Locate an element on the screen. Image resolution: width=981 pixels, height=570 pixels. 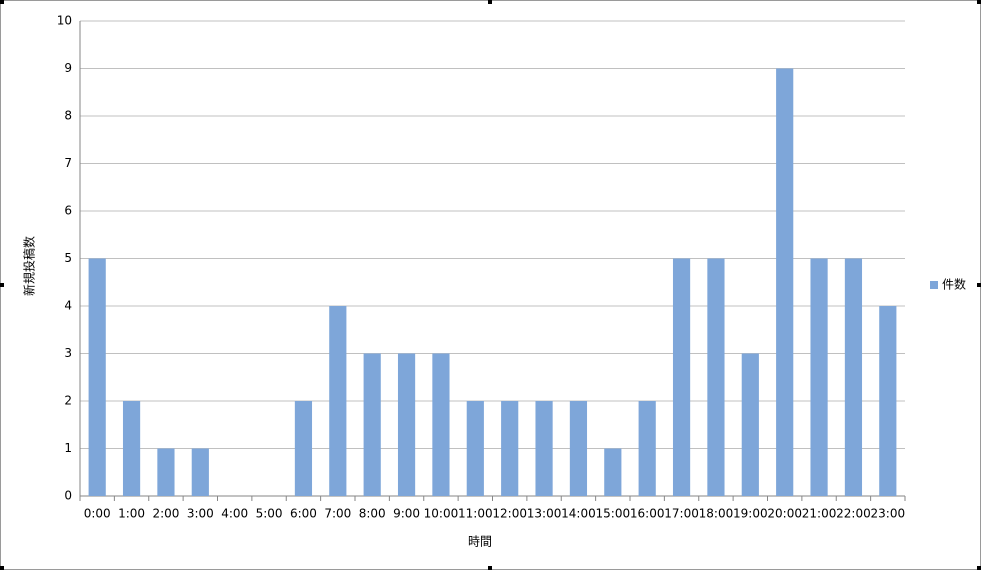
y-tick-label: 2 is located at coordinates (68, 401).